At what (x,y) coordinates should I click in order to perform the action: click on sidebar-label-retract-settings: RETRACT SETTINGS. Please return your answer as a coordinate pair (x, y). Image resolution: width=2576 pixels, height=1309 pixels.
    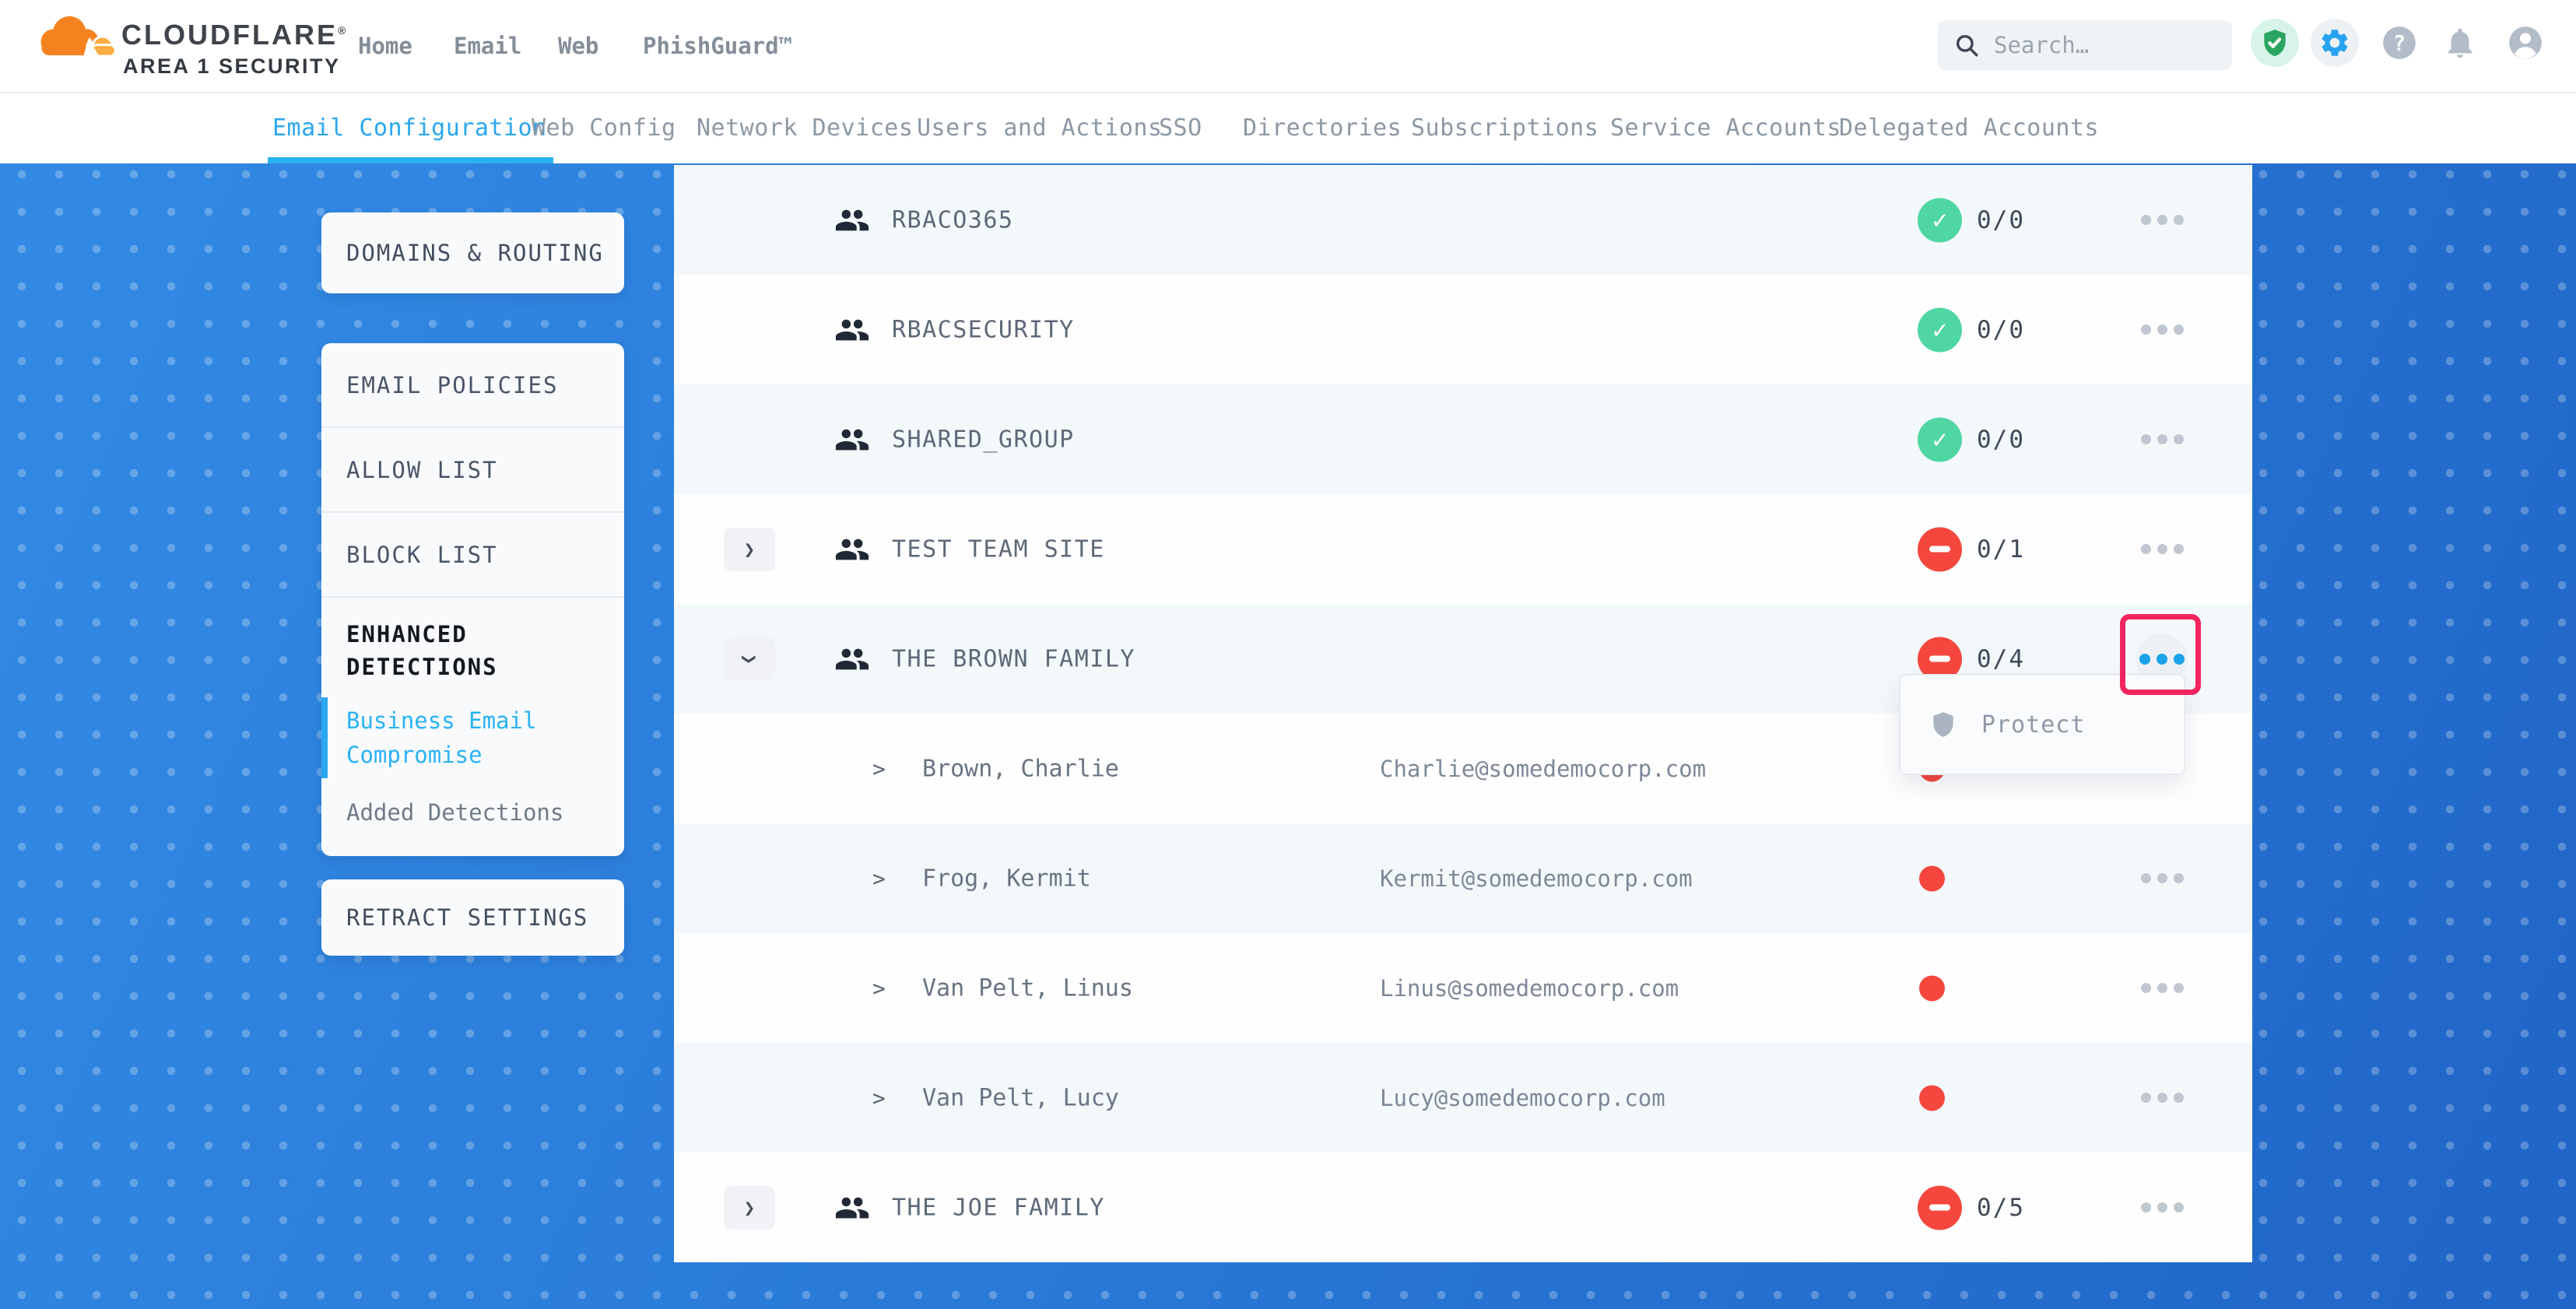
    Looking at the image, I should click on (468, 917).